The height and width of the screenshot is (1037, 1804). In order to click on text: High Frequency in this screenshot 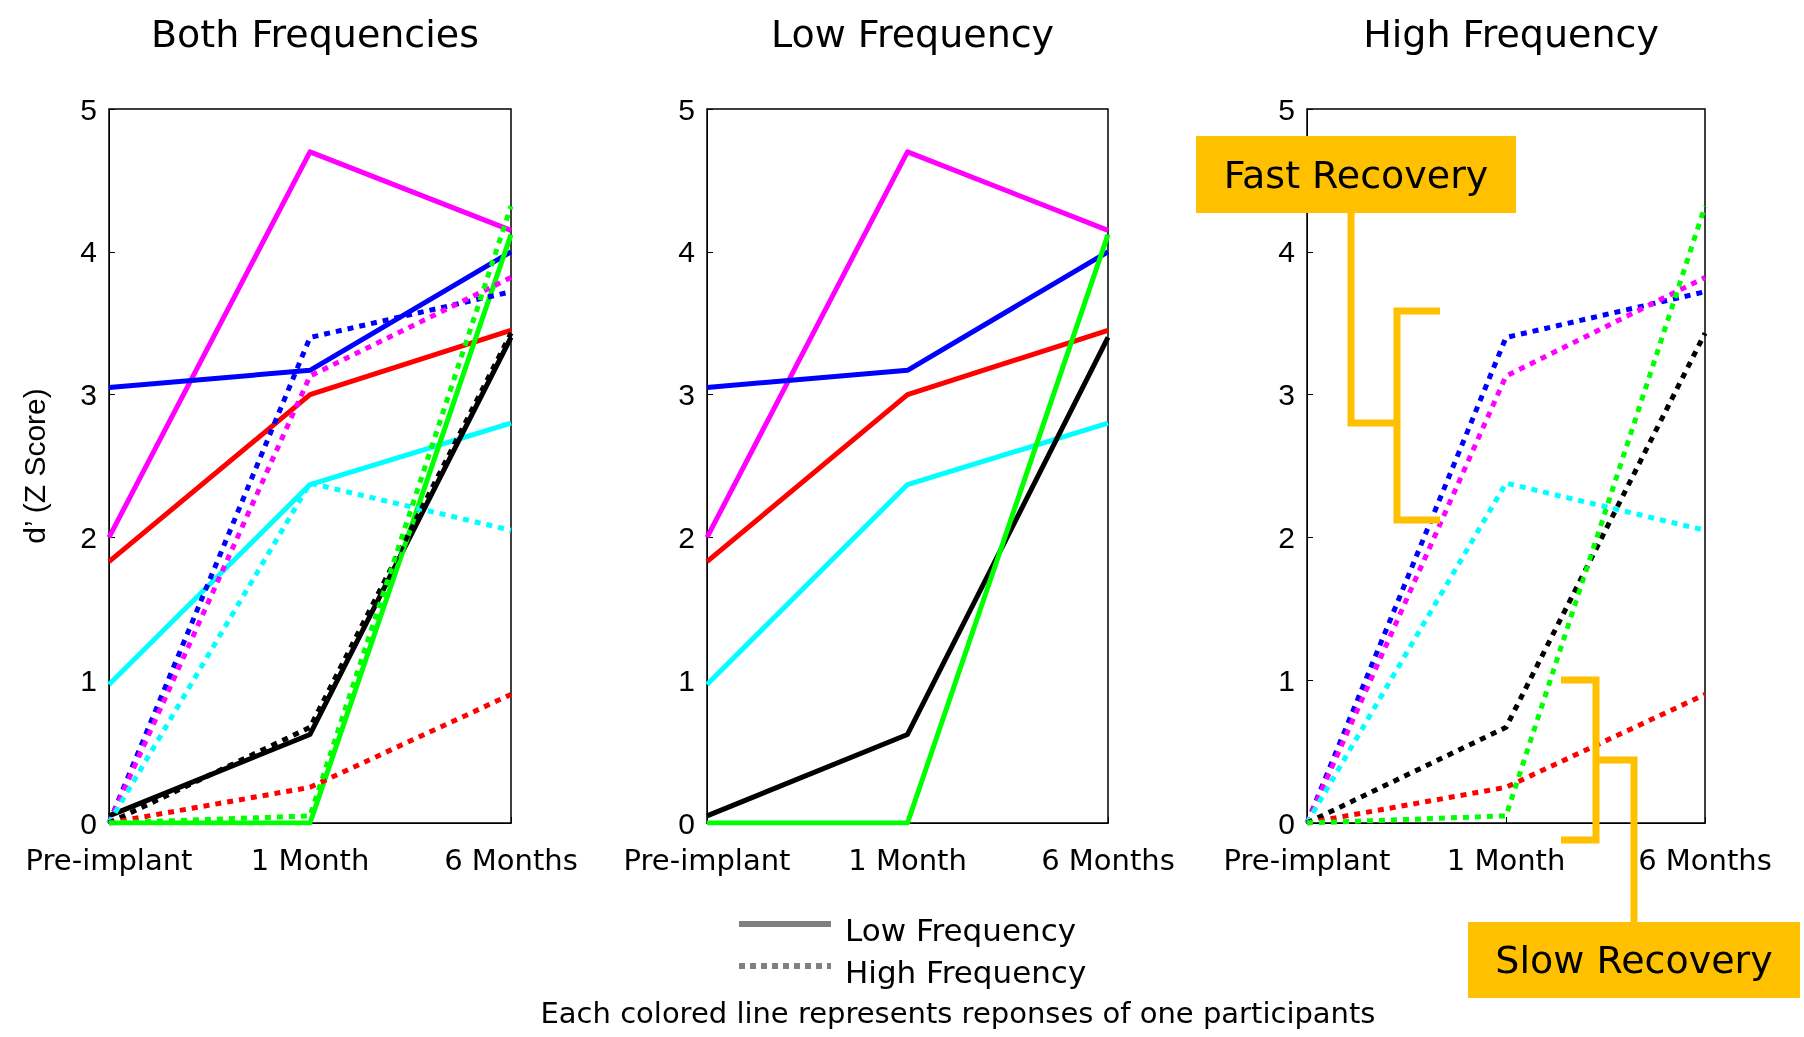, I will do `click(966, 972)`.